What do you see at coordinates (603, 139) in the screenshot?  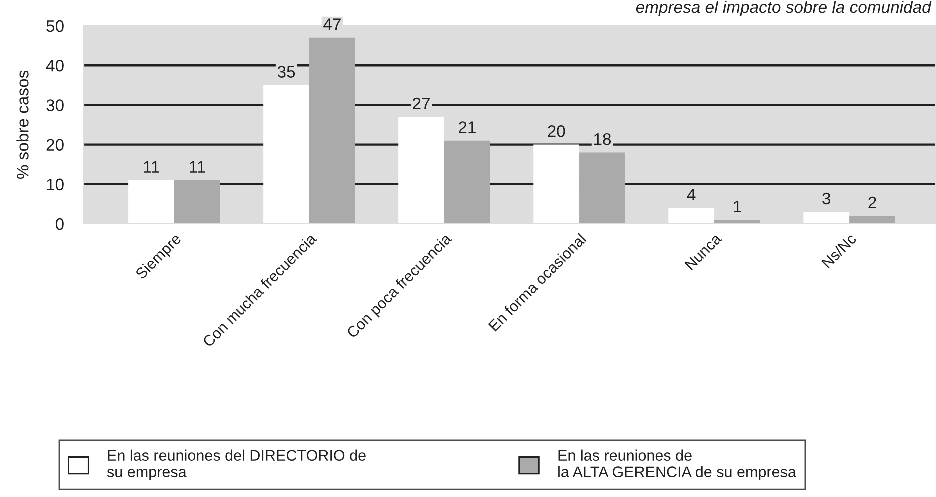 I see `data-label: 18` at bounding box center [603, 139].